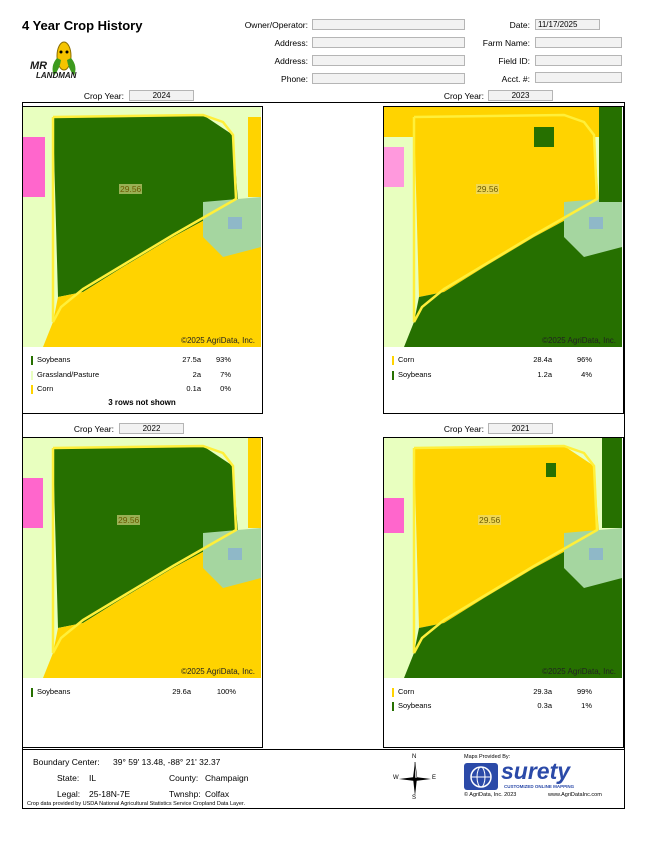  Describe the element at coordinates (82, 25) in the screenshot. I see `page-title: 4 Year Crop History` at that location.